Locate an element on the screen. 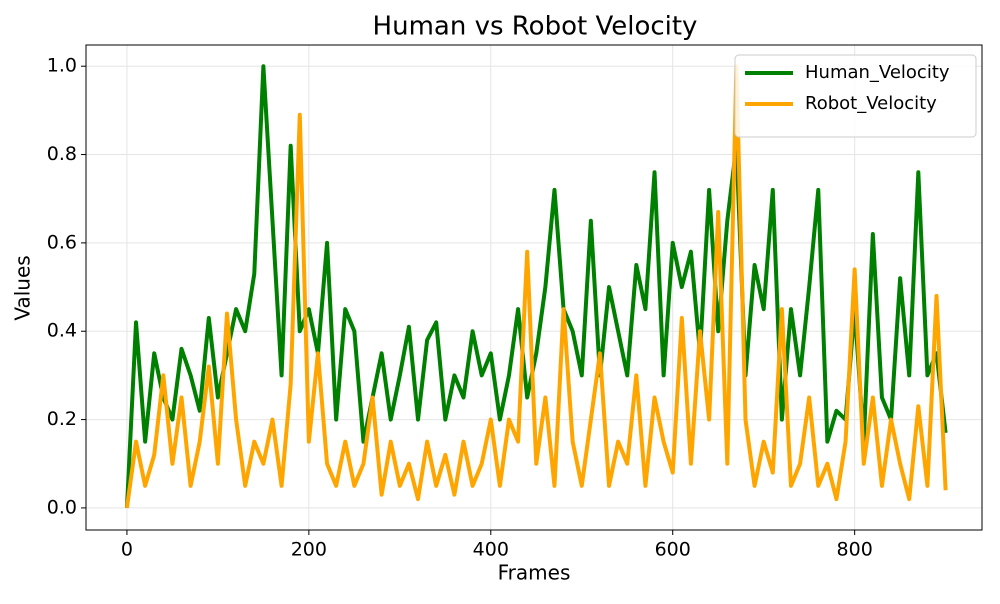 This screenshot has height=604, width=1000. chart-title: Human vs Robot Velocity is located at coordinates (535, 27).